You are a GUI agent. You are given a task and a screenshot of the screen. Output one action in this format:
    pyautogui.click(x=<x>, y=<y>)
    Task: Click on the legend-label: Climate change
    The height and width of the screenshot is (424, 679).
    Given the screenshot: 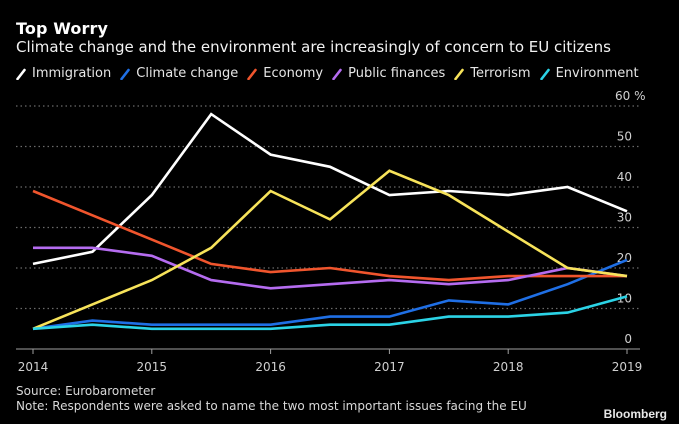 What is the action you would take?
    pyautogui.click(x=187, y=73)
    